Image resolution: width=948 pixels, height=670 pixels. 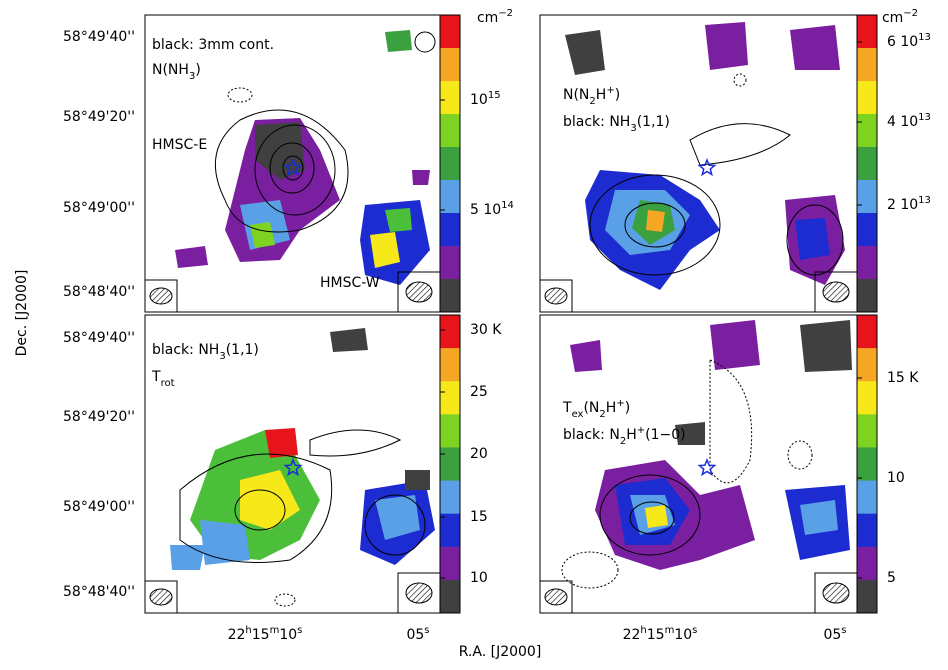 What do you see at coordinates (500, 652) in the screenshot?
I see `x-axis-label: R.A. [J2000]` at bounding box center [500, 652].